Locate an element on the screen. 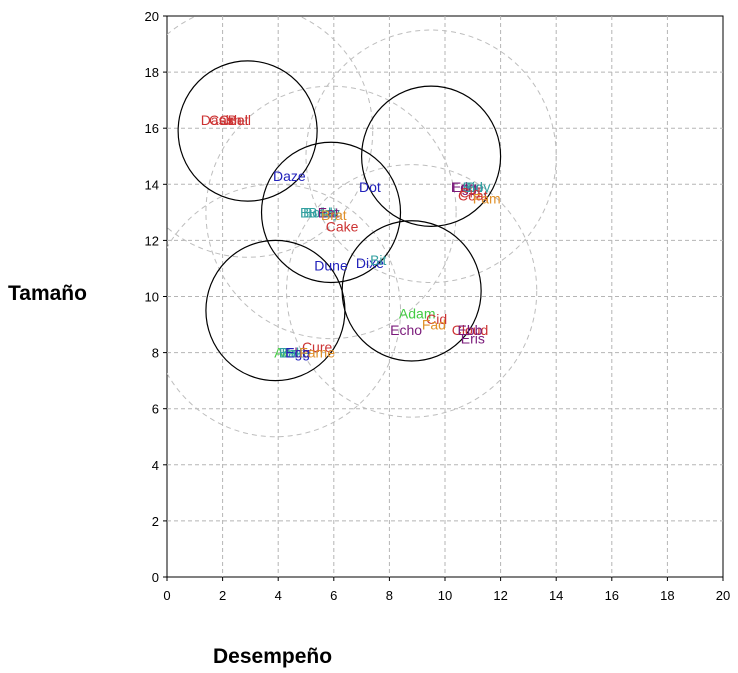 The width and height of the screenshot is (738, 673). point-label: Adam is located at coordinates (417, 313).